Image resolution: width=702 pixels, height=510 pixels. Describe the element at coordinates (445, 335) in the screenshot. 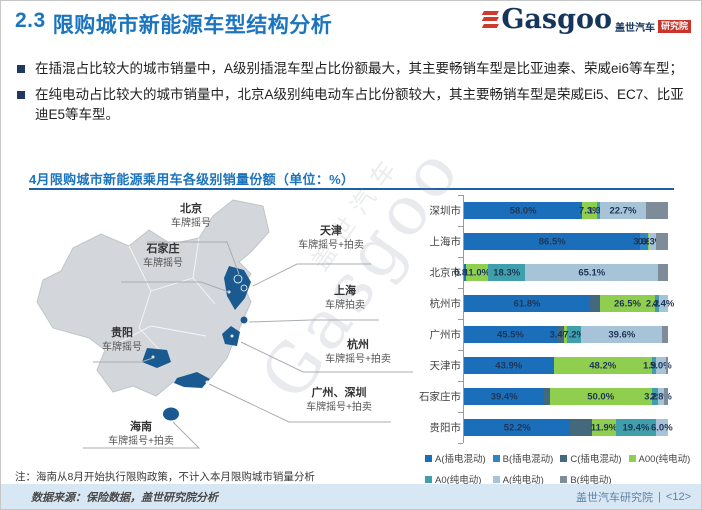

I see `category-label: 广州市` at that location.